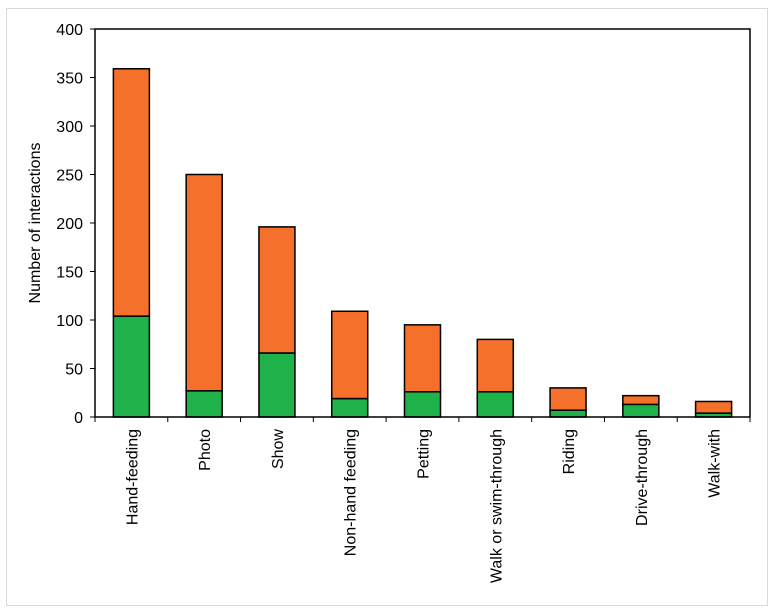 The height and width of the screenshot is (616, 776). What do you see at coordinates (78, 418) in the screenshot?
I see `y-tick-label: 0` at bounding box center [78, 418].